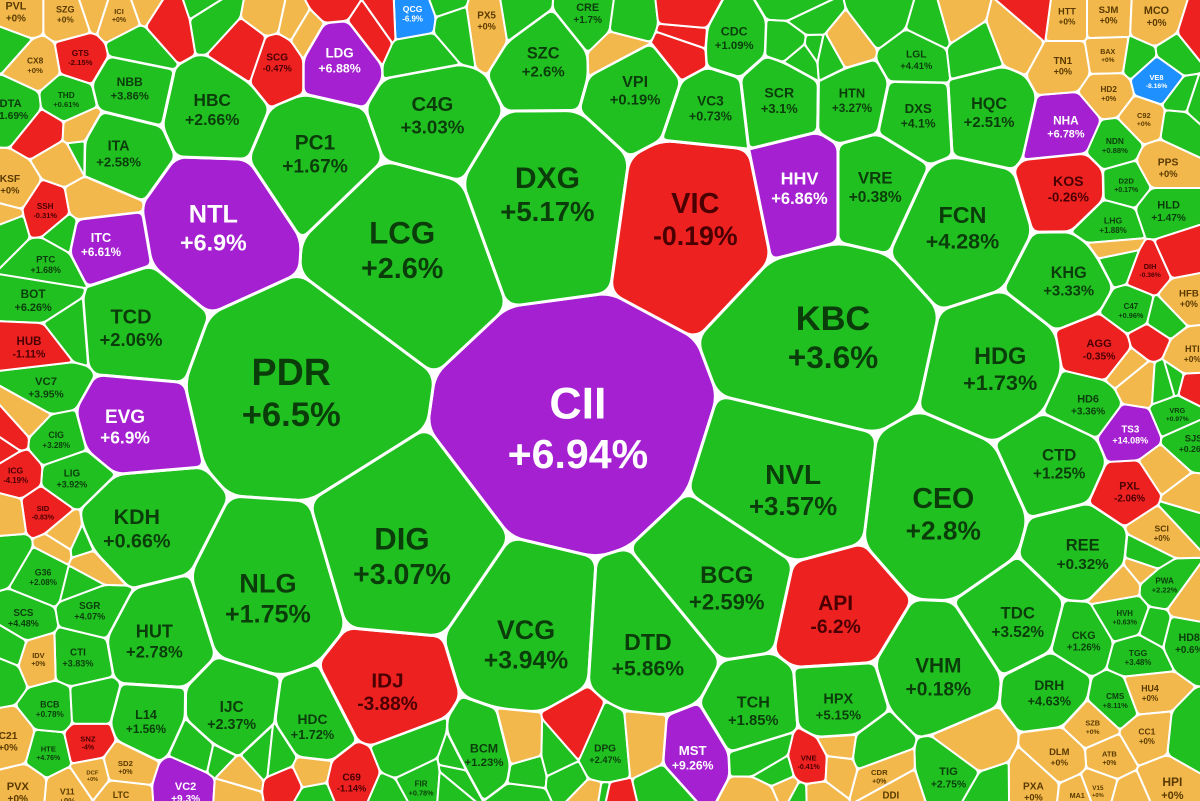  I want to click on change-label-ptc: +1.68%, so click(46, 270).